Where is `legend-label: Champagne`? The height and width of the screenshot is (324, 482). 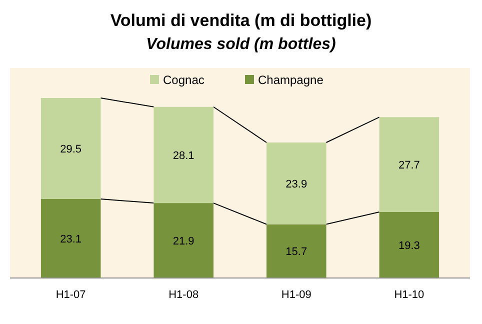 legend-label: Champagne is located at coordinates (291, 80).